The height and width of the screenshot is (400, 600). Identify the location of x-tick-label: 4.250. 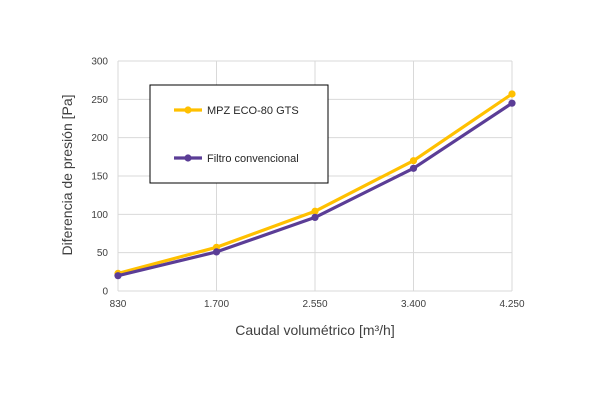
(511, 304).